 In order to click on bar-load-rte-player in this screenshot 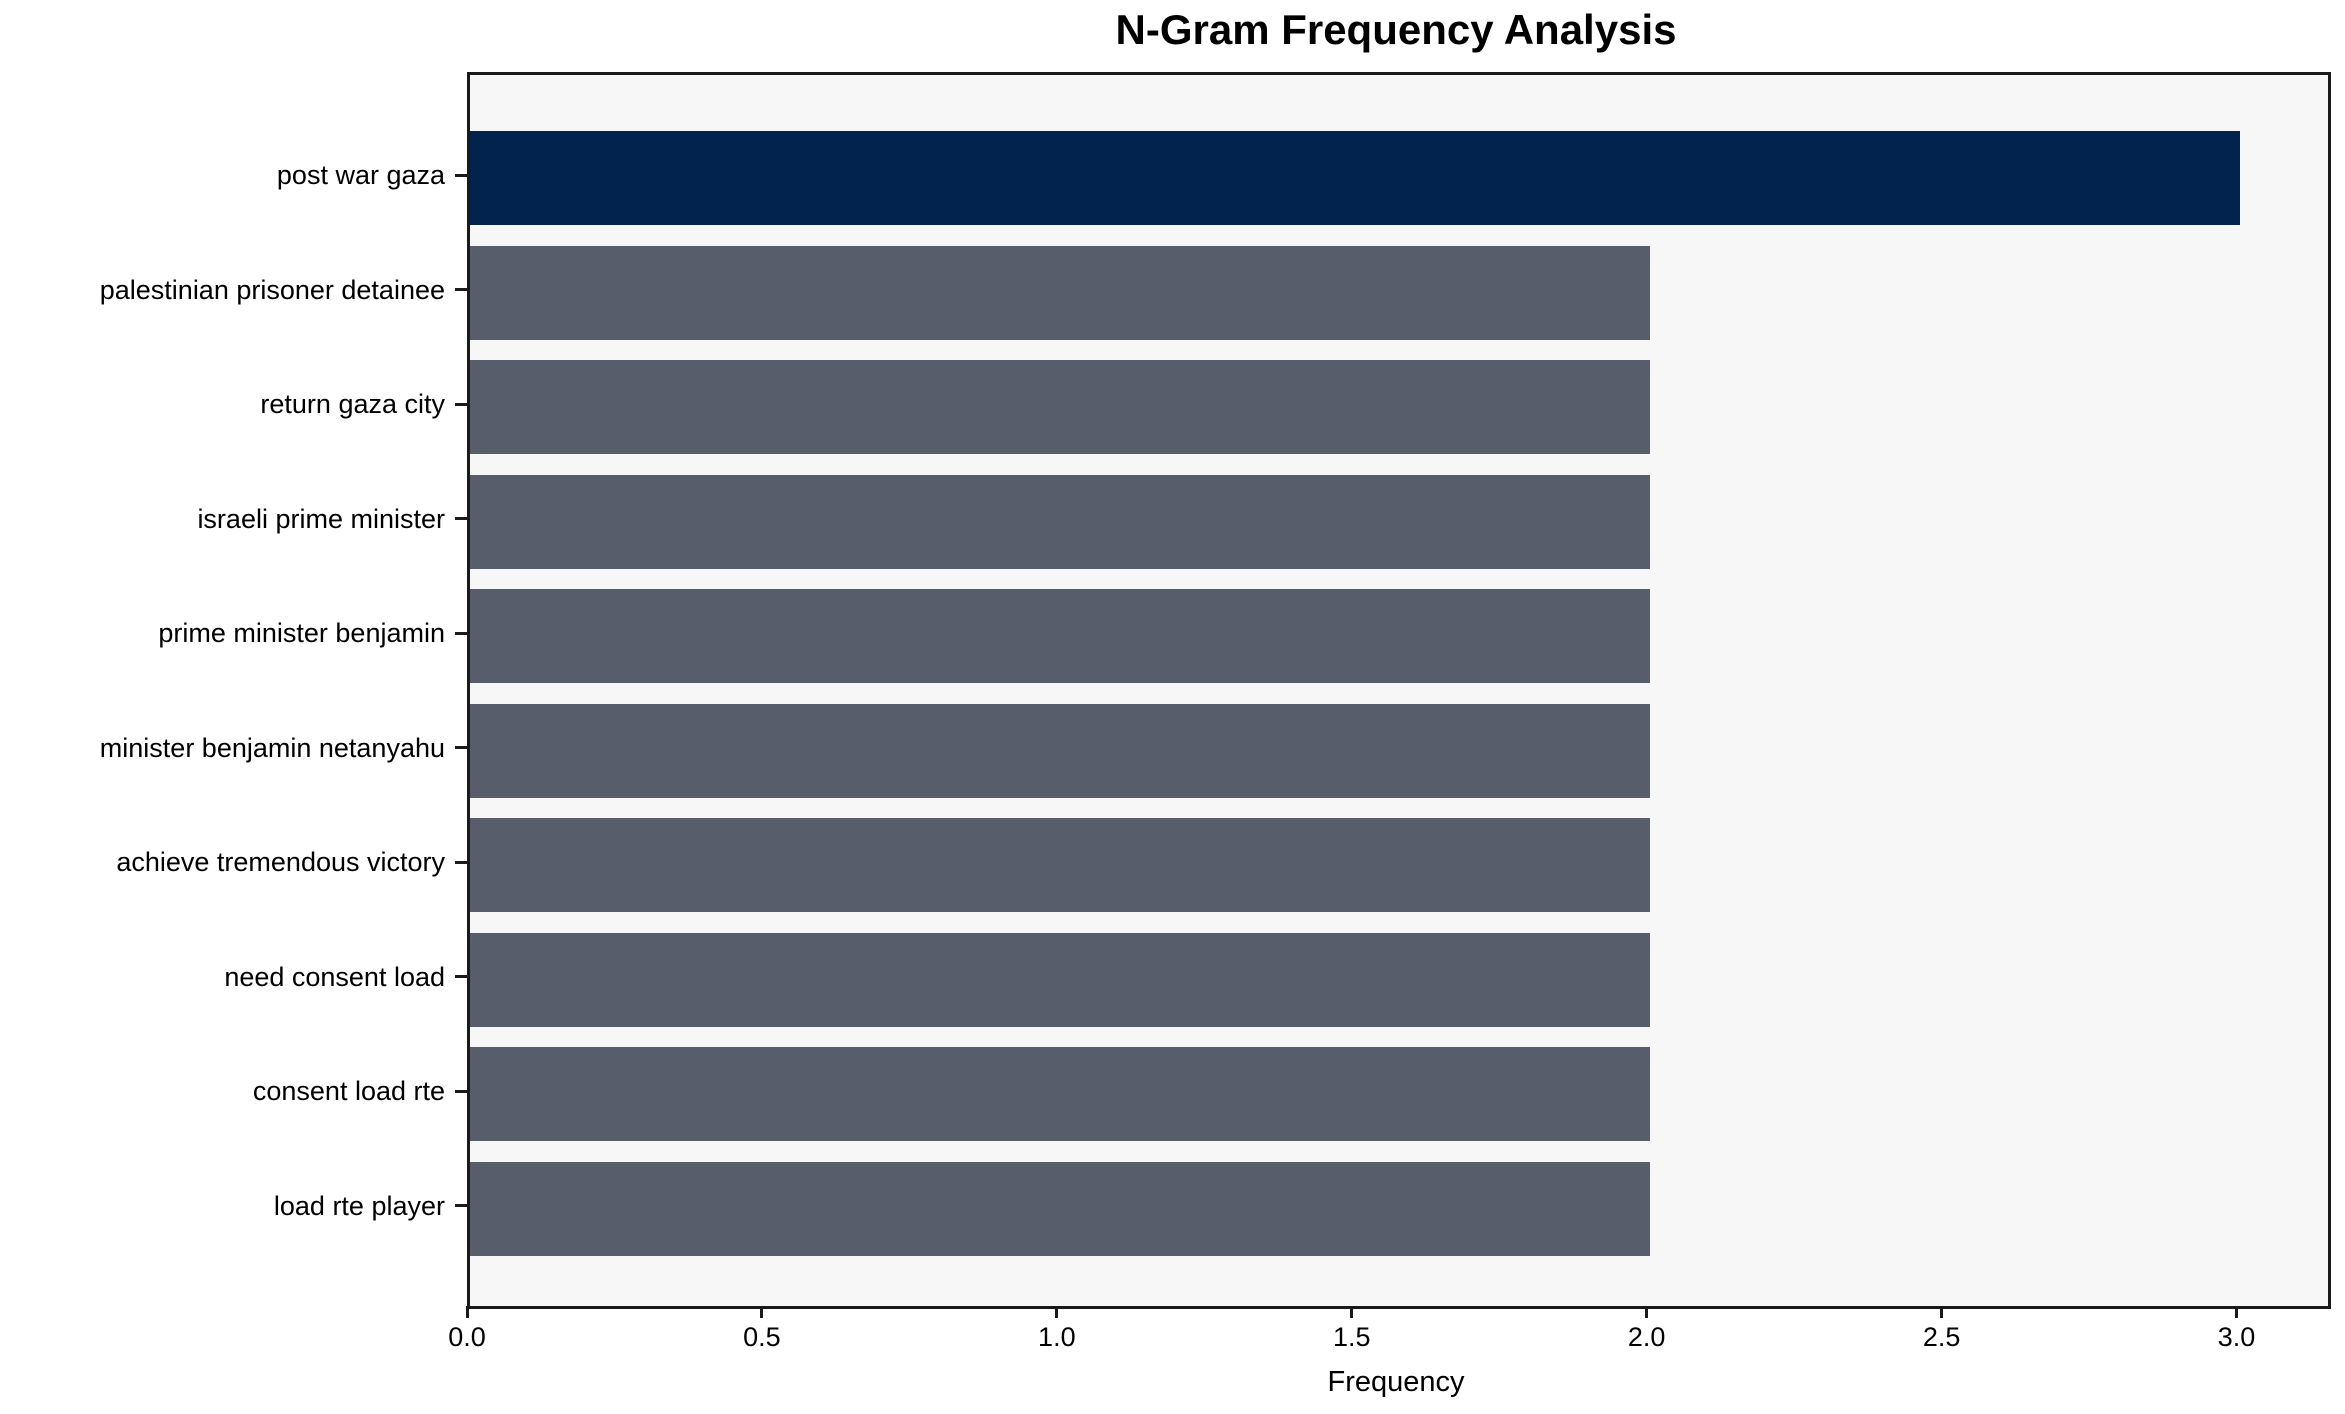, I will do `click(1060, 1208)`.